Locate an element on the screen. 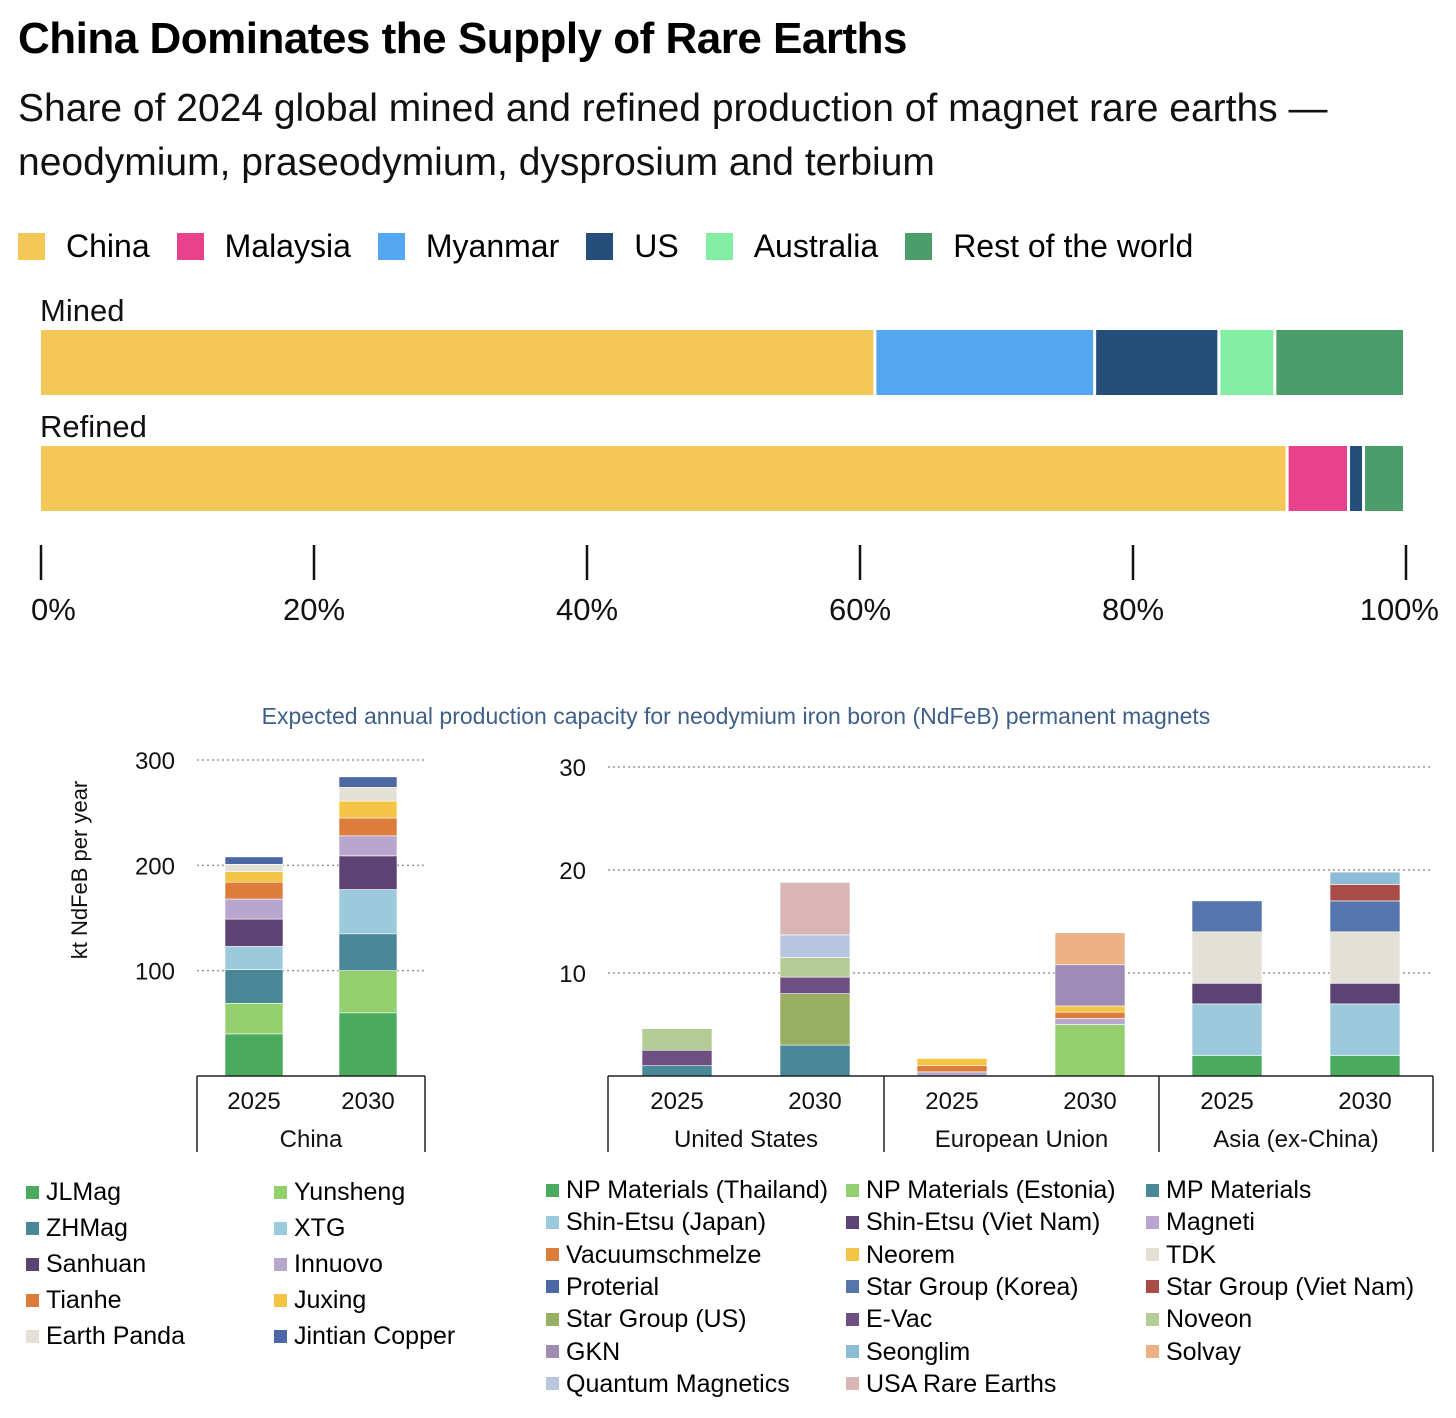 The height and width of the screenshot is (1418, 1456). segment-refined-rest-of-the-world is located at coordinates (1384, 478).